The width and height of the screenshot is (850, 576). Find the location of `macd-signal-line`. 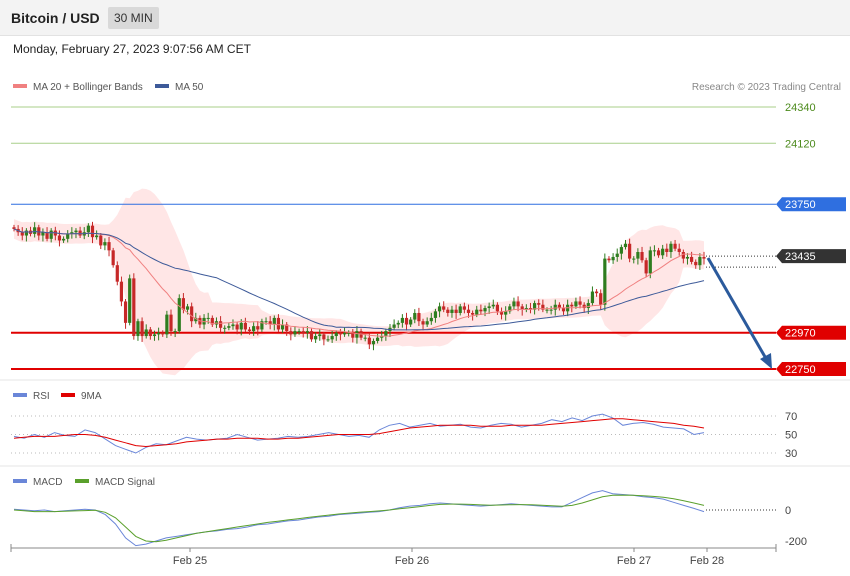

macd-signal-line is located at coordinates (359, 518).